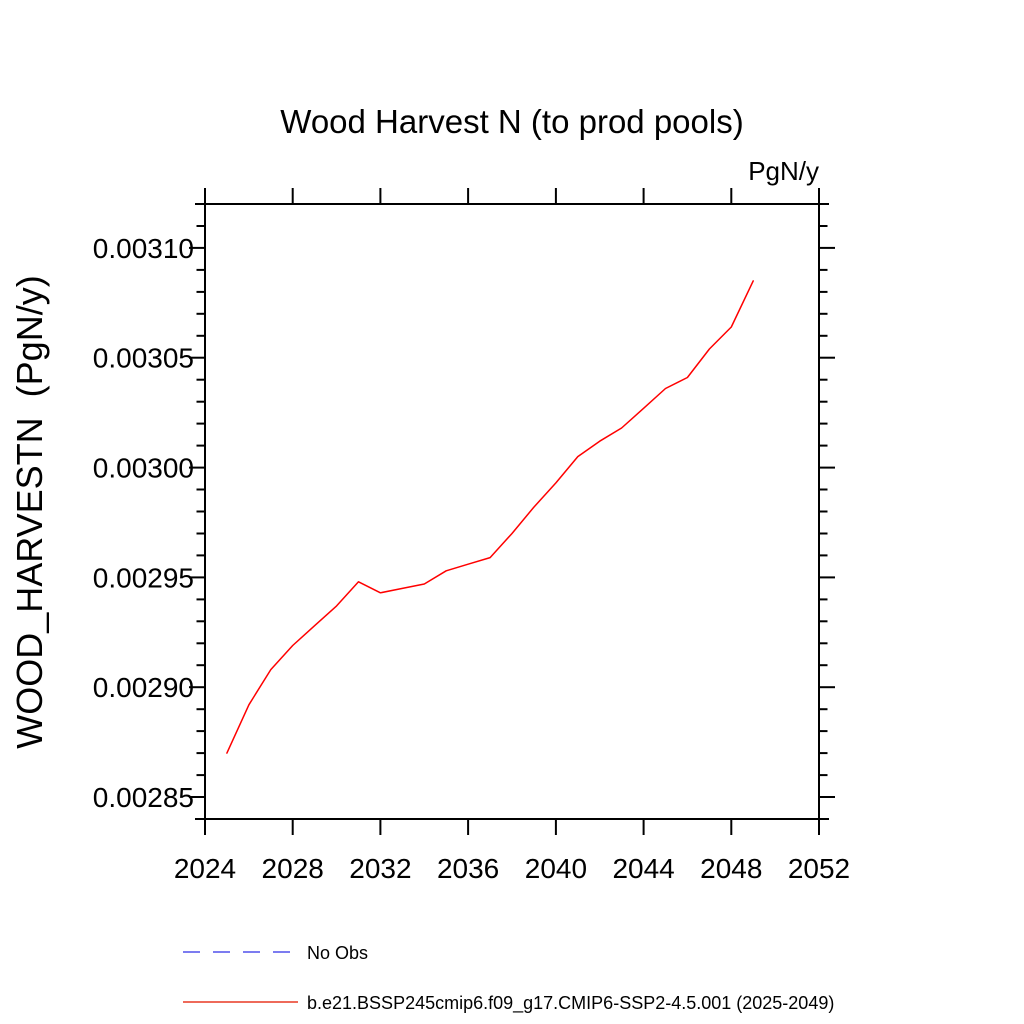  Describe the element at coordinates (783, 171) in the screenshot. I see `units-label: PgN/y` at that location.